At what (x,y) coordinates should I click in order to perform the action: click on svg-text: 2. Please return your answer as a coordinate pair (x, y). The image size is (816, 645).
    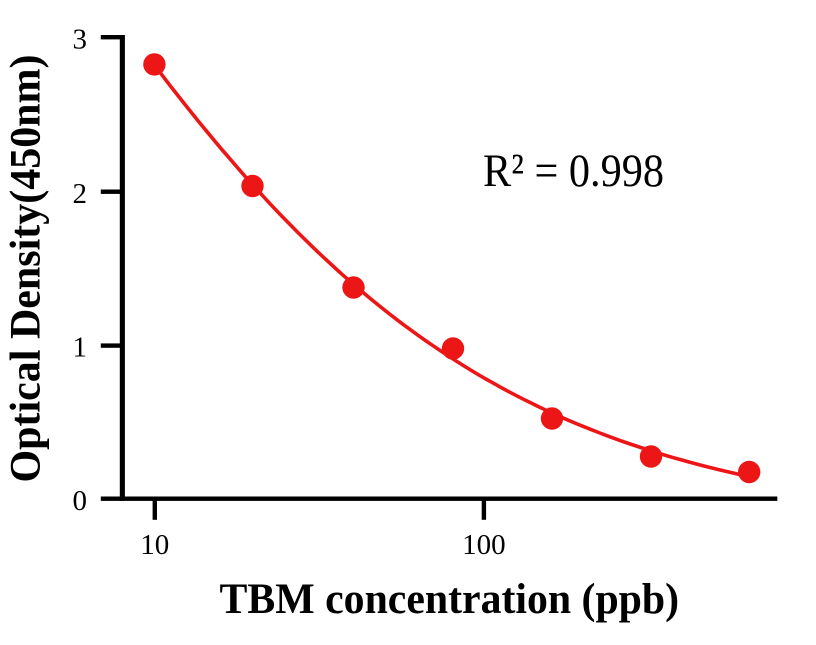
    Looking at the image, I should click on (80, 194).